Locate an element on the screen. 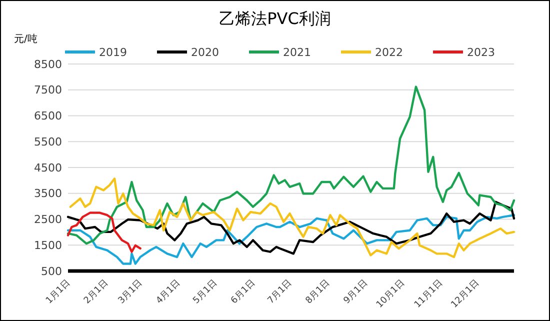 Image resolution: width=550 pixels, height=321 pixels. y-tick-label: 4500 is located at coordinates (48, 167).